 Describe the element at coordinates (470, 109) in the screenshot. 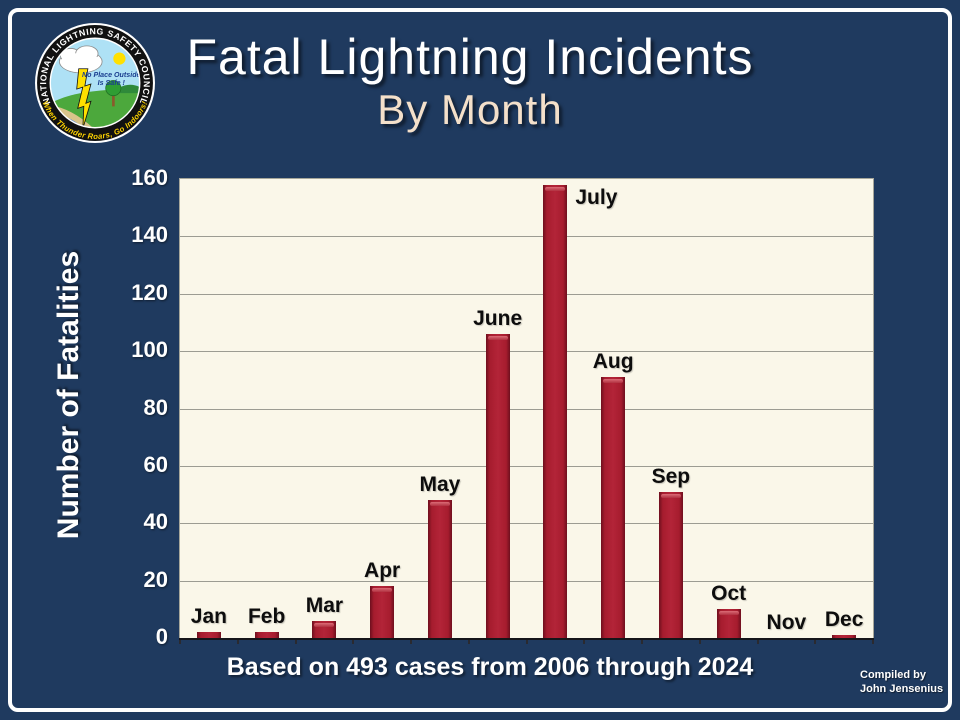

I see `page-subtitle: By Month` at that location.